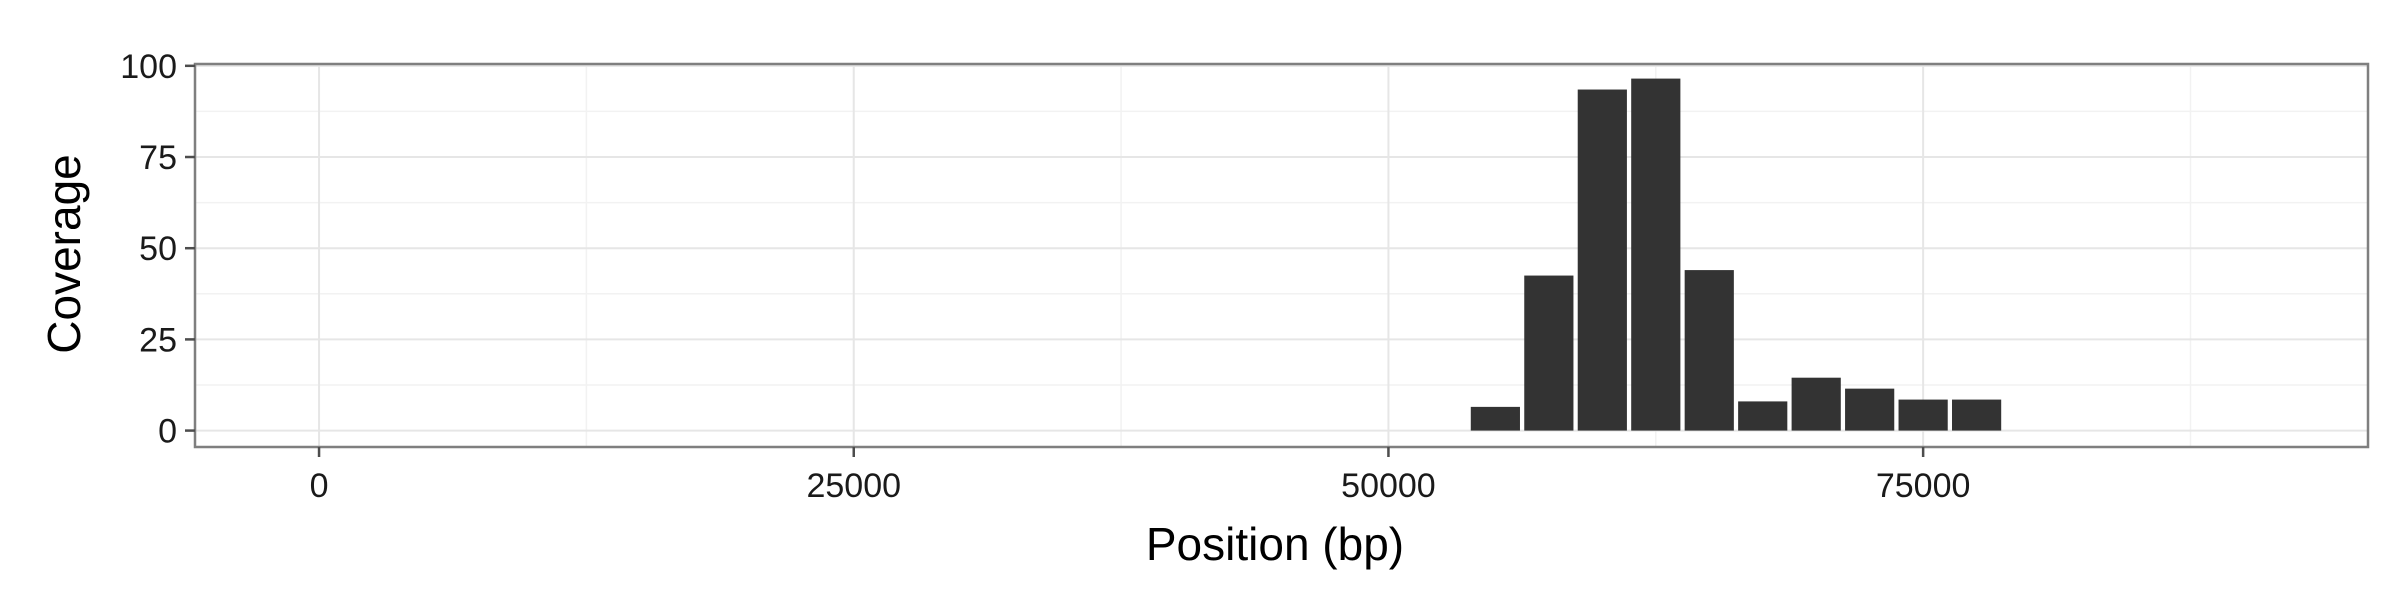 The image size is (2400, 600). I want to click on x-tick-label: 25000, so click(853, 486).